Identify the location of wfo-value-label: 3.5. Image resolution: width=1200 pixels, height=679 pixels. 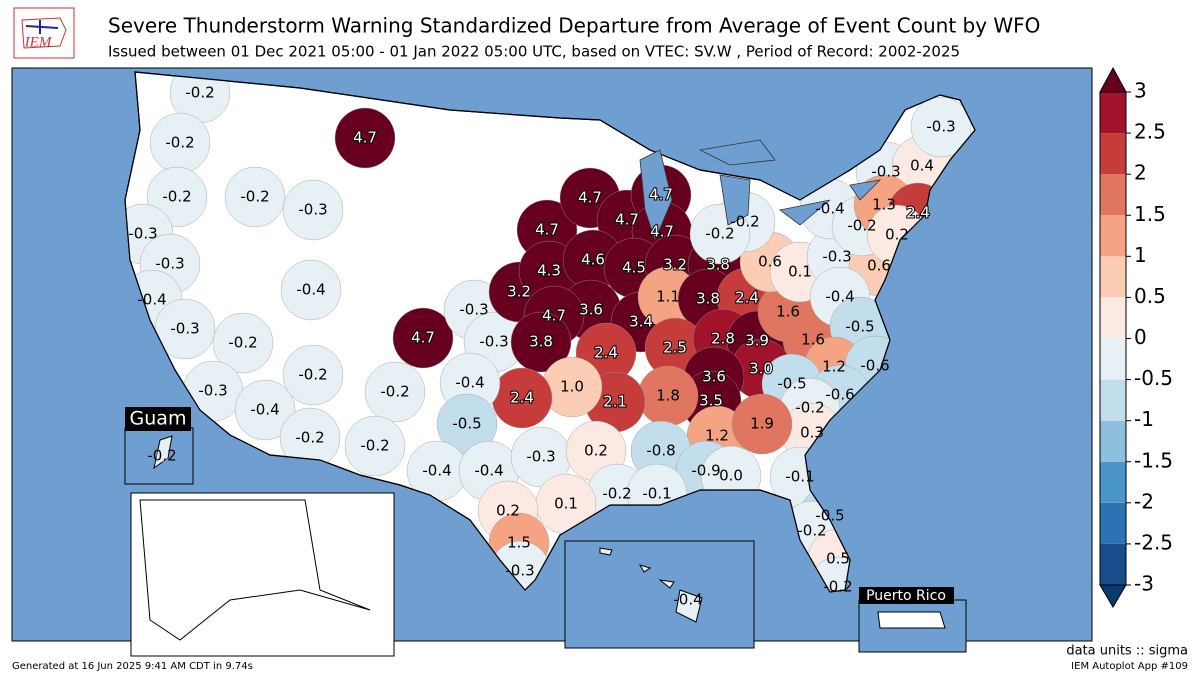
(711, 401).